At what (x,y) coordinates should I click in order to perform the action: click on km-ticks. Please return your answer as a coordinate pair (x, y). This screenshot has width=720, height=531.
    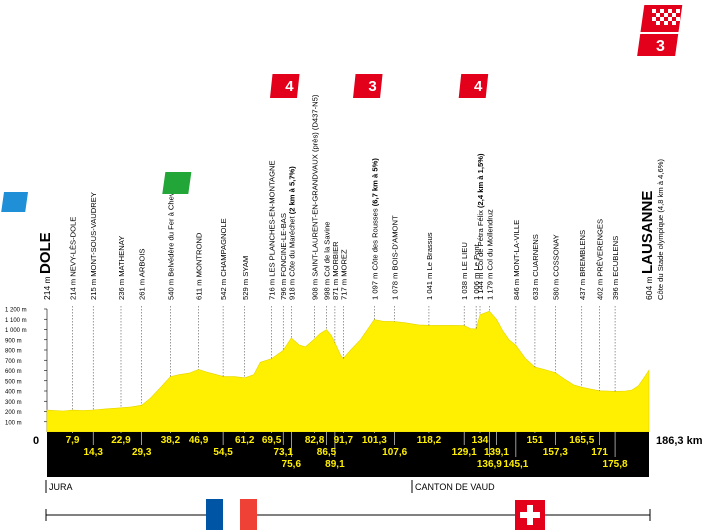
    Looking at the image, I should click on (344, 444).